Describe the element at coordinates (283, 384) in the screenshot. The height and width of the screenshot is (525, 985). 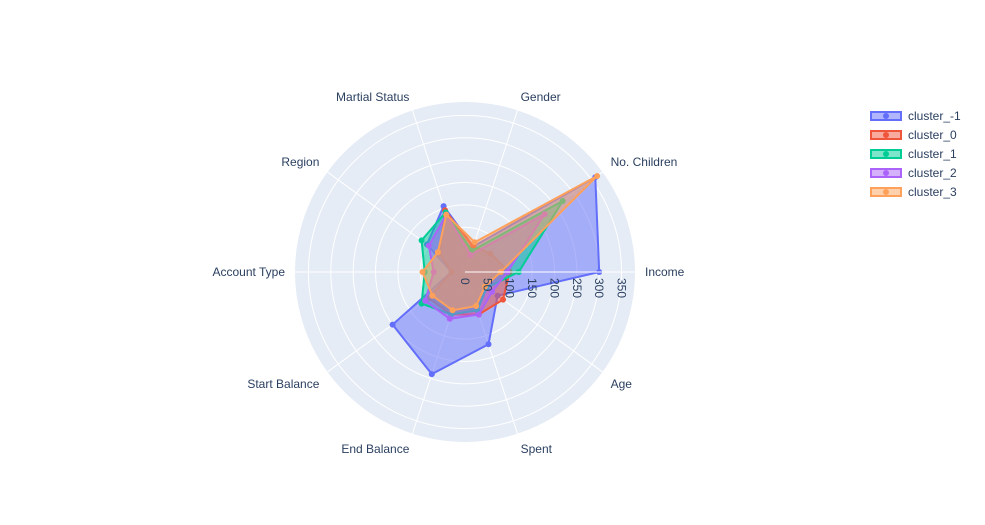
I see `axis-label: Start Balance` at that location.